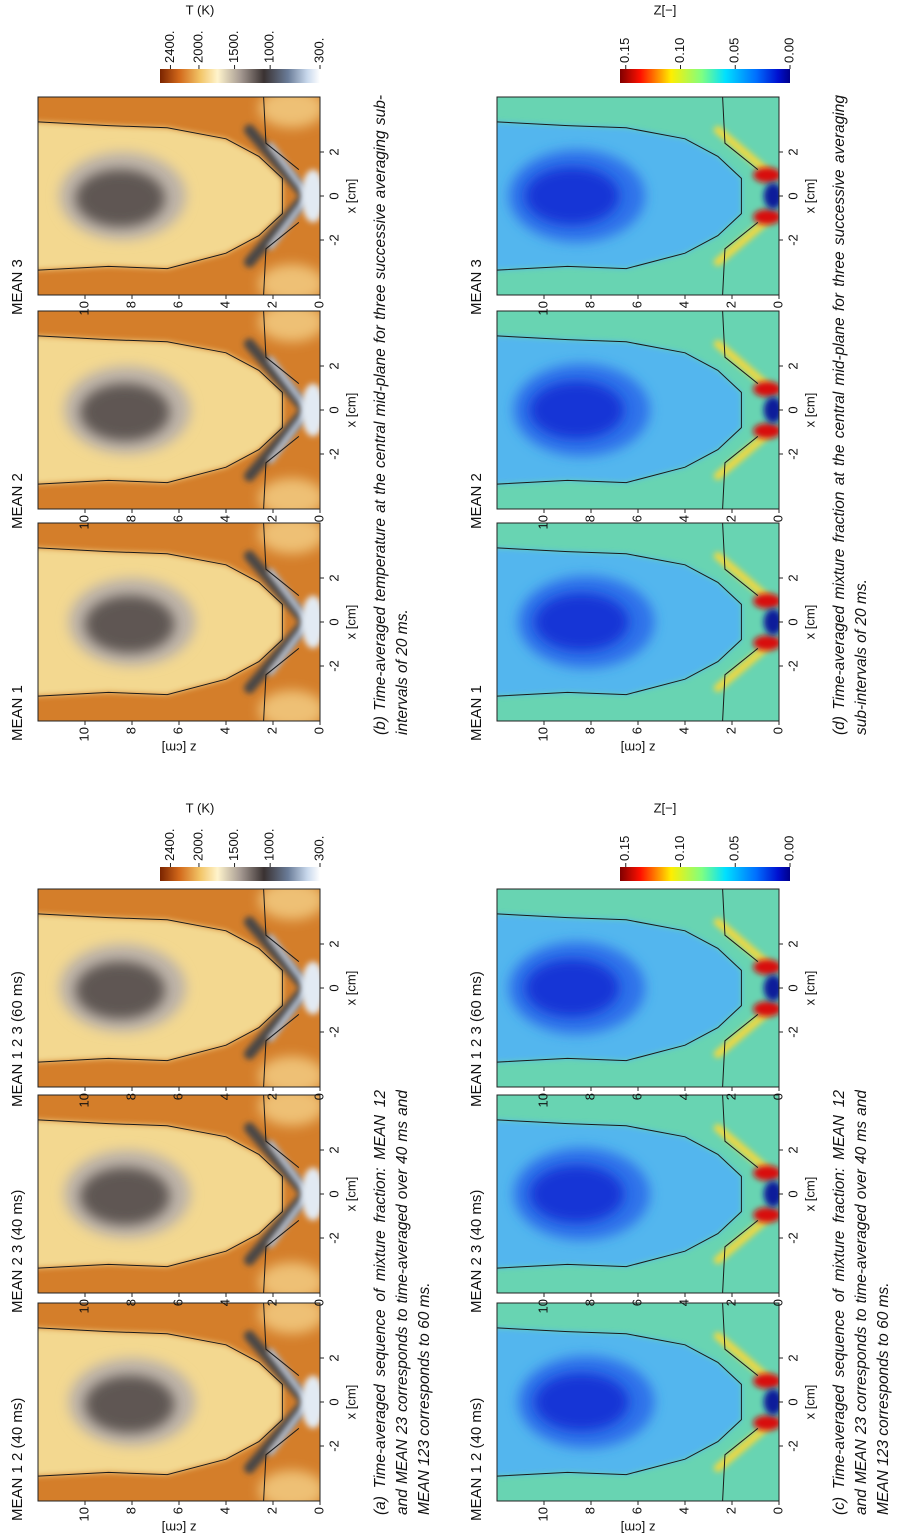  What do you see at coordinates (17, 713) in the screenshot?
I see `panel-title: MEAN 1` at bounding box center [17, 713].